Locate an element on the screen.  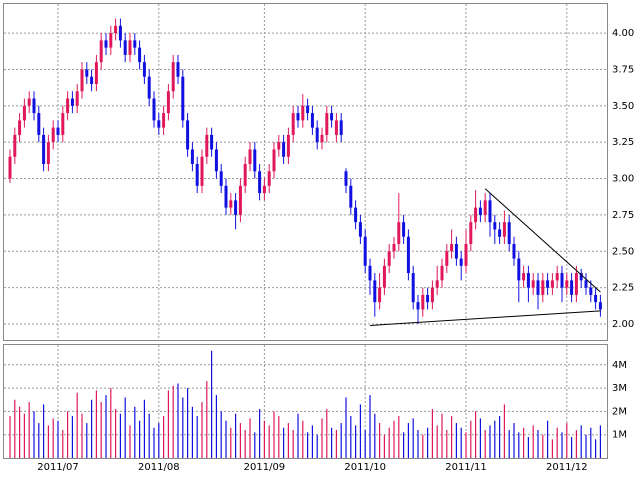
y-tick-label: 2.00 is located at coordinates (623, 324).